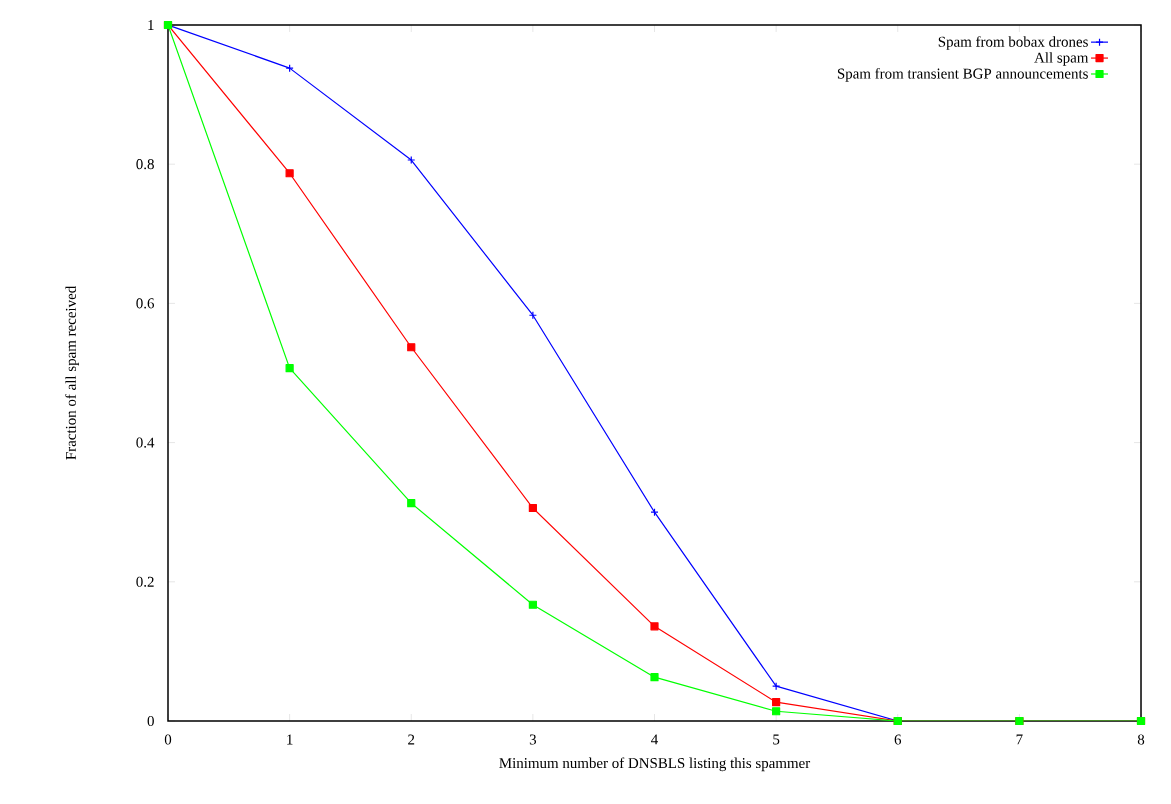 This screenshot has width=1171, height=804. Describe the element at coordinates (533, 739) in the screenshot. I see `x-tick-label: 3` at that location.